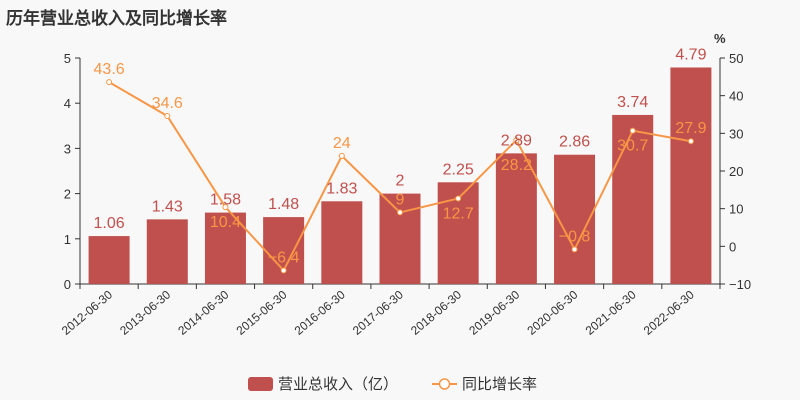  Describe the element at coordinates (342, 143) in the screenshot. I see `line-label: 24` at that location.